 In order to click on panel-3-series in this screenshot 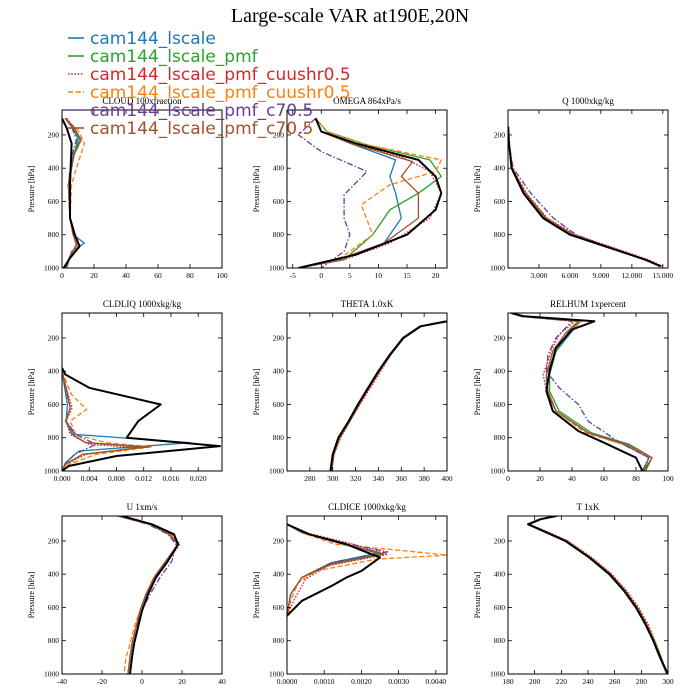, I will do `click(586, 197)`.